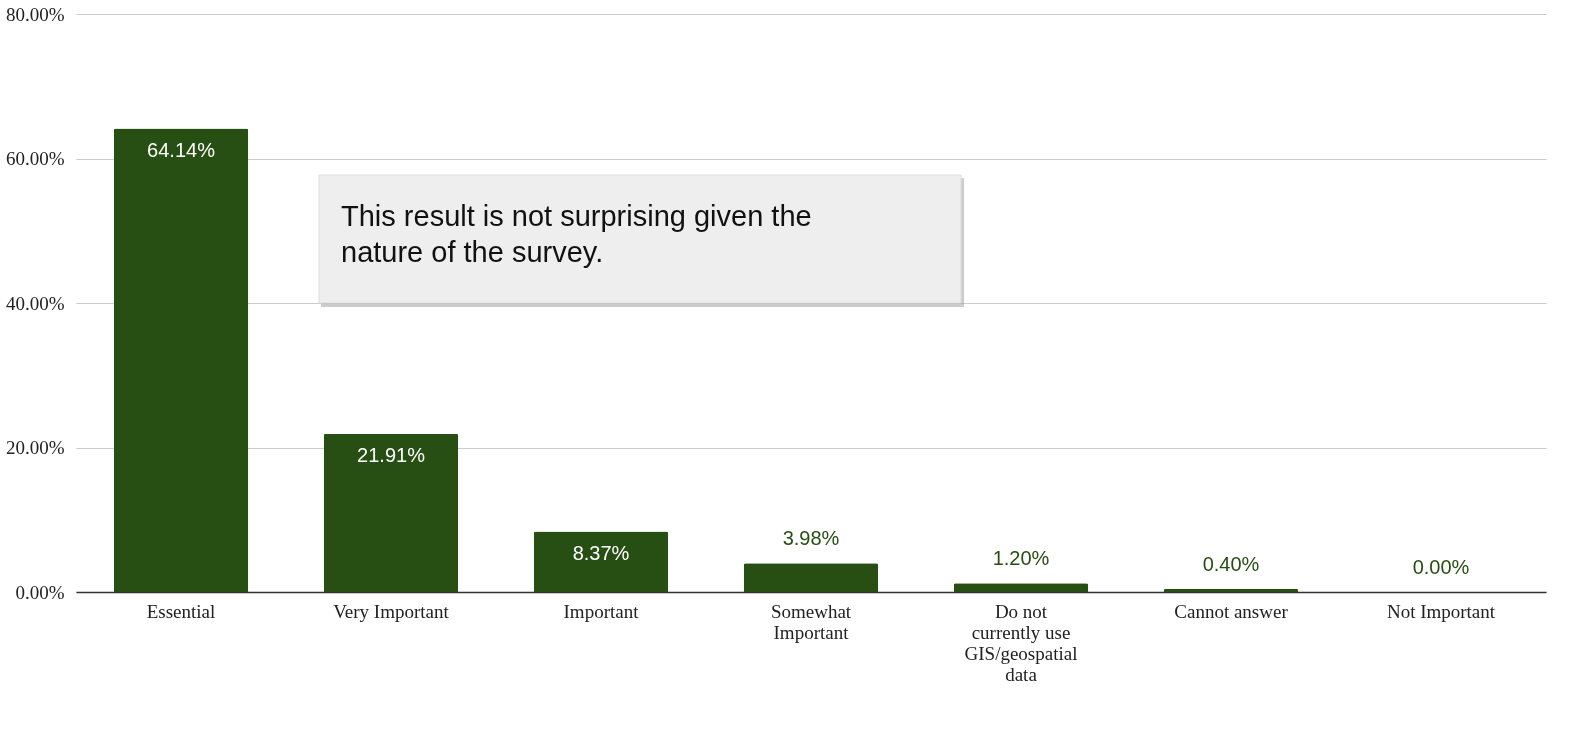  What do you see at coordinates (811, 621) in the screenshot?
I see `x-tick-label: Somewhat Important` at bounding box center [811, 621].